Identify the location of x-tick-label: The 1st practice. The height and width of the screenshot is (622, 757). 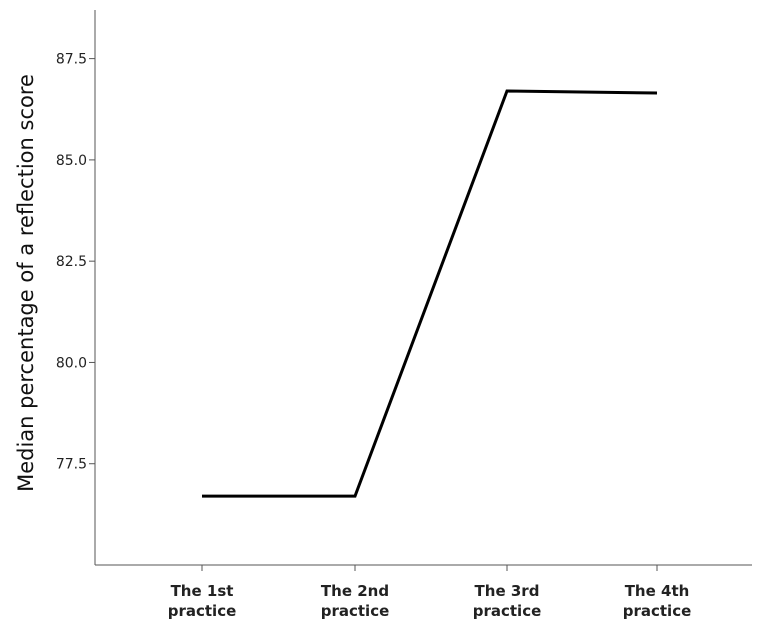
(202, 601).